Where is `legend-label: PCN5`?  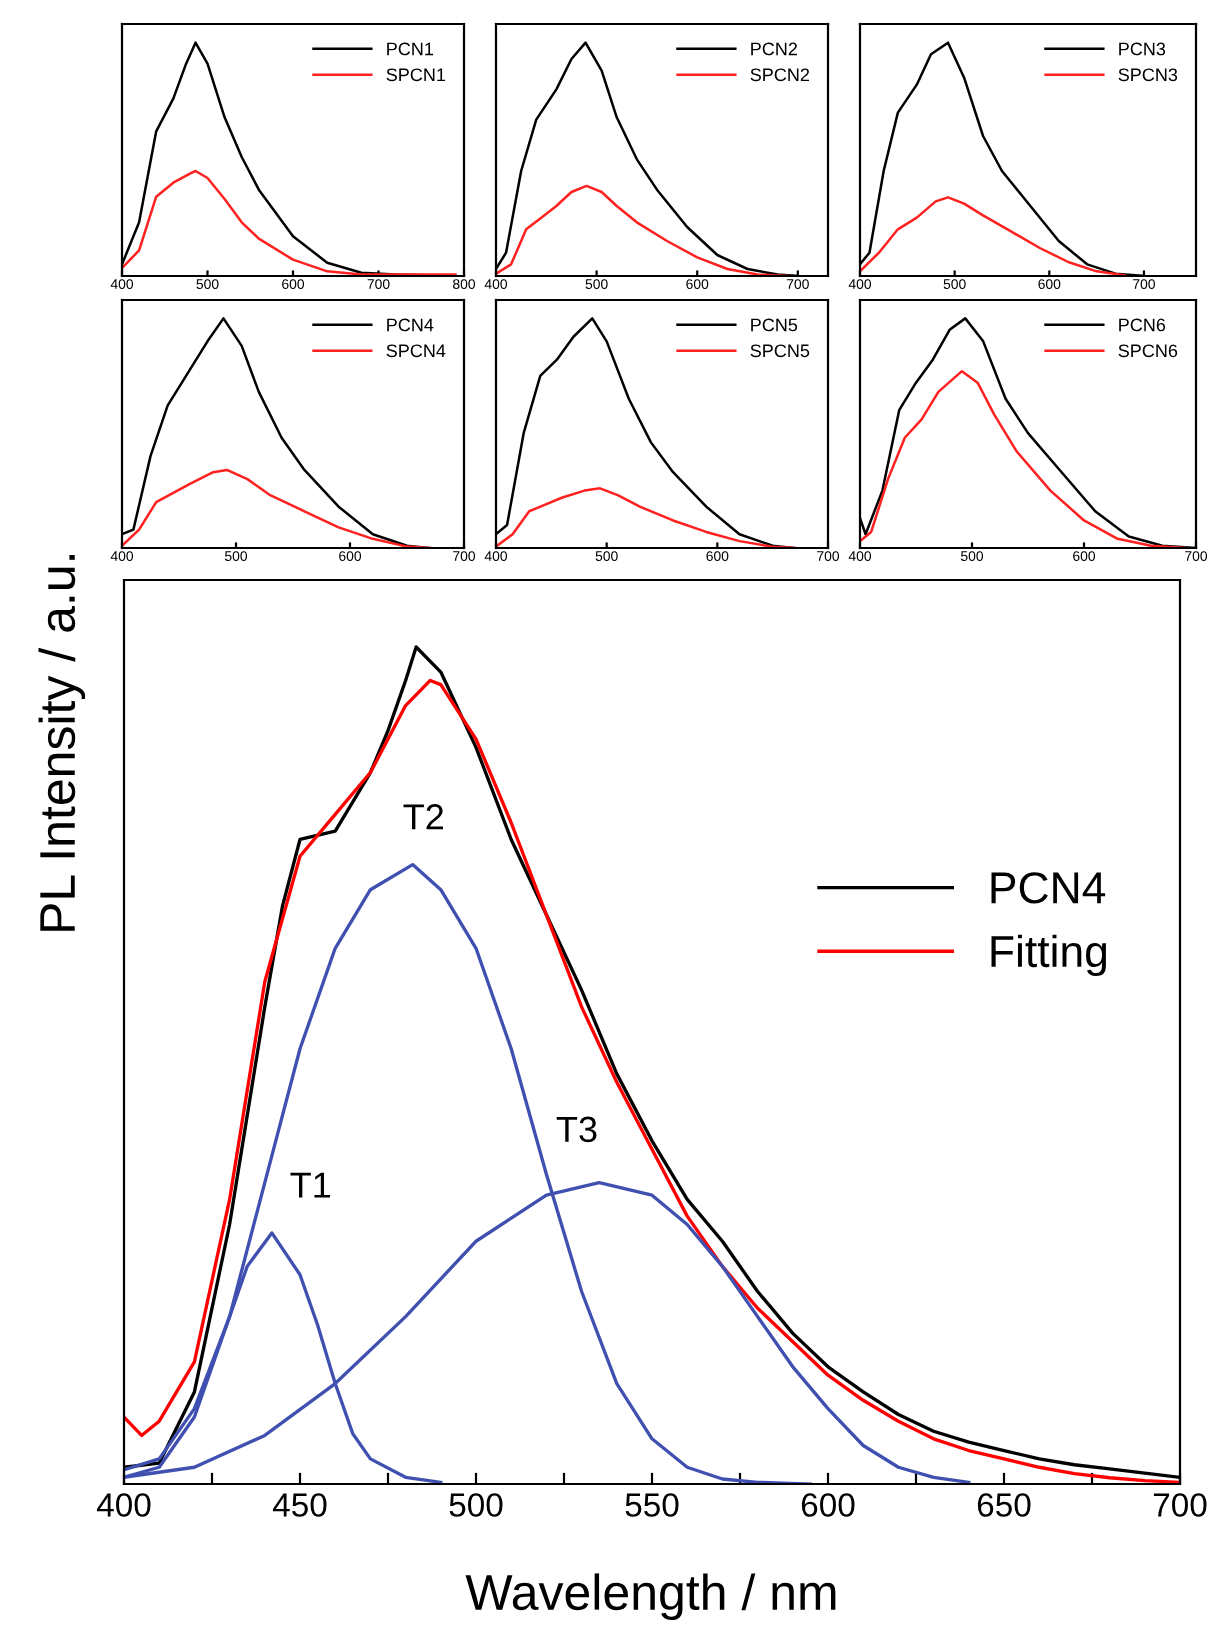 legend-label: PCN5 is located at coordinates (774, 325).